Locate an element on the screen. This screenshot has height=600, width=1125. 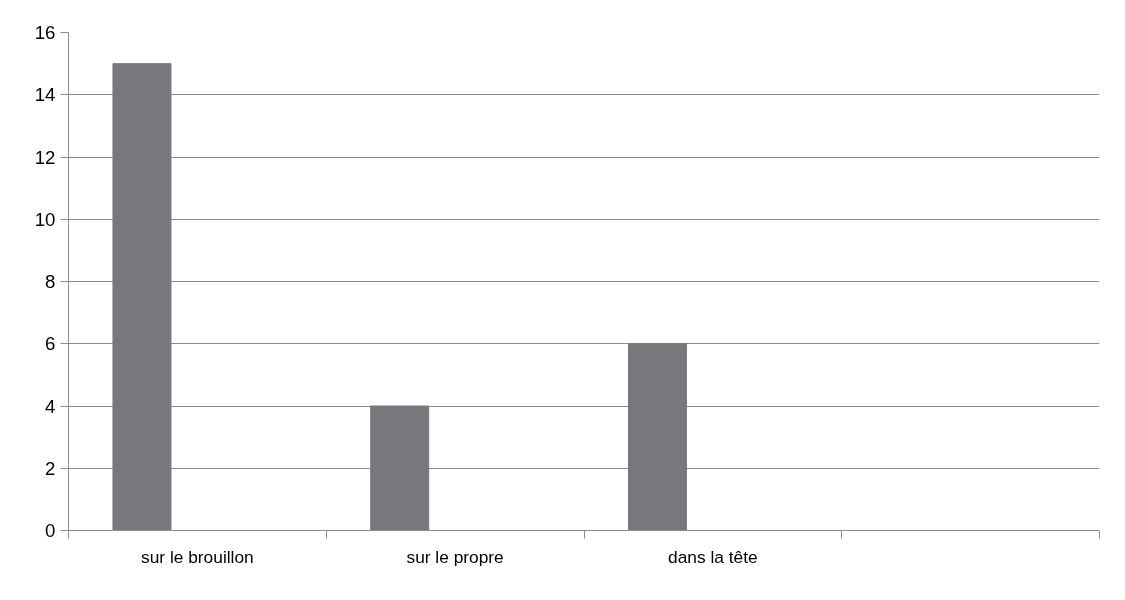
y-tick-label: 6 is located at coordinates (50, 344).